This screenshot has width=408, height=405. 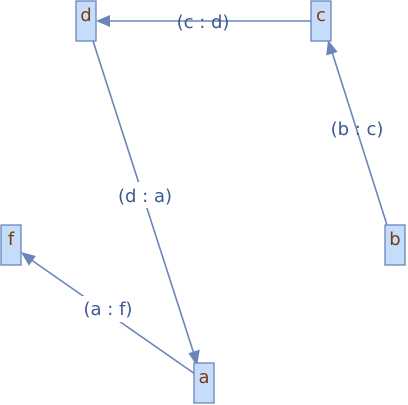 I want to click on node-a-box, so click(x=204, y=383).